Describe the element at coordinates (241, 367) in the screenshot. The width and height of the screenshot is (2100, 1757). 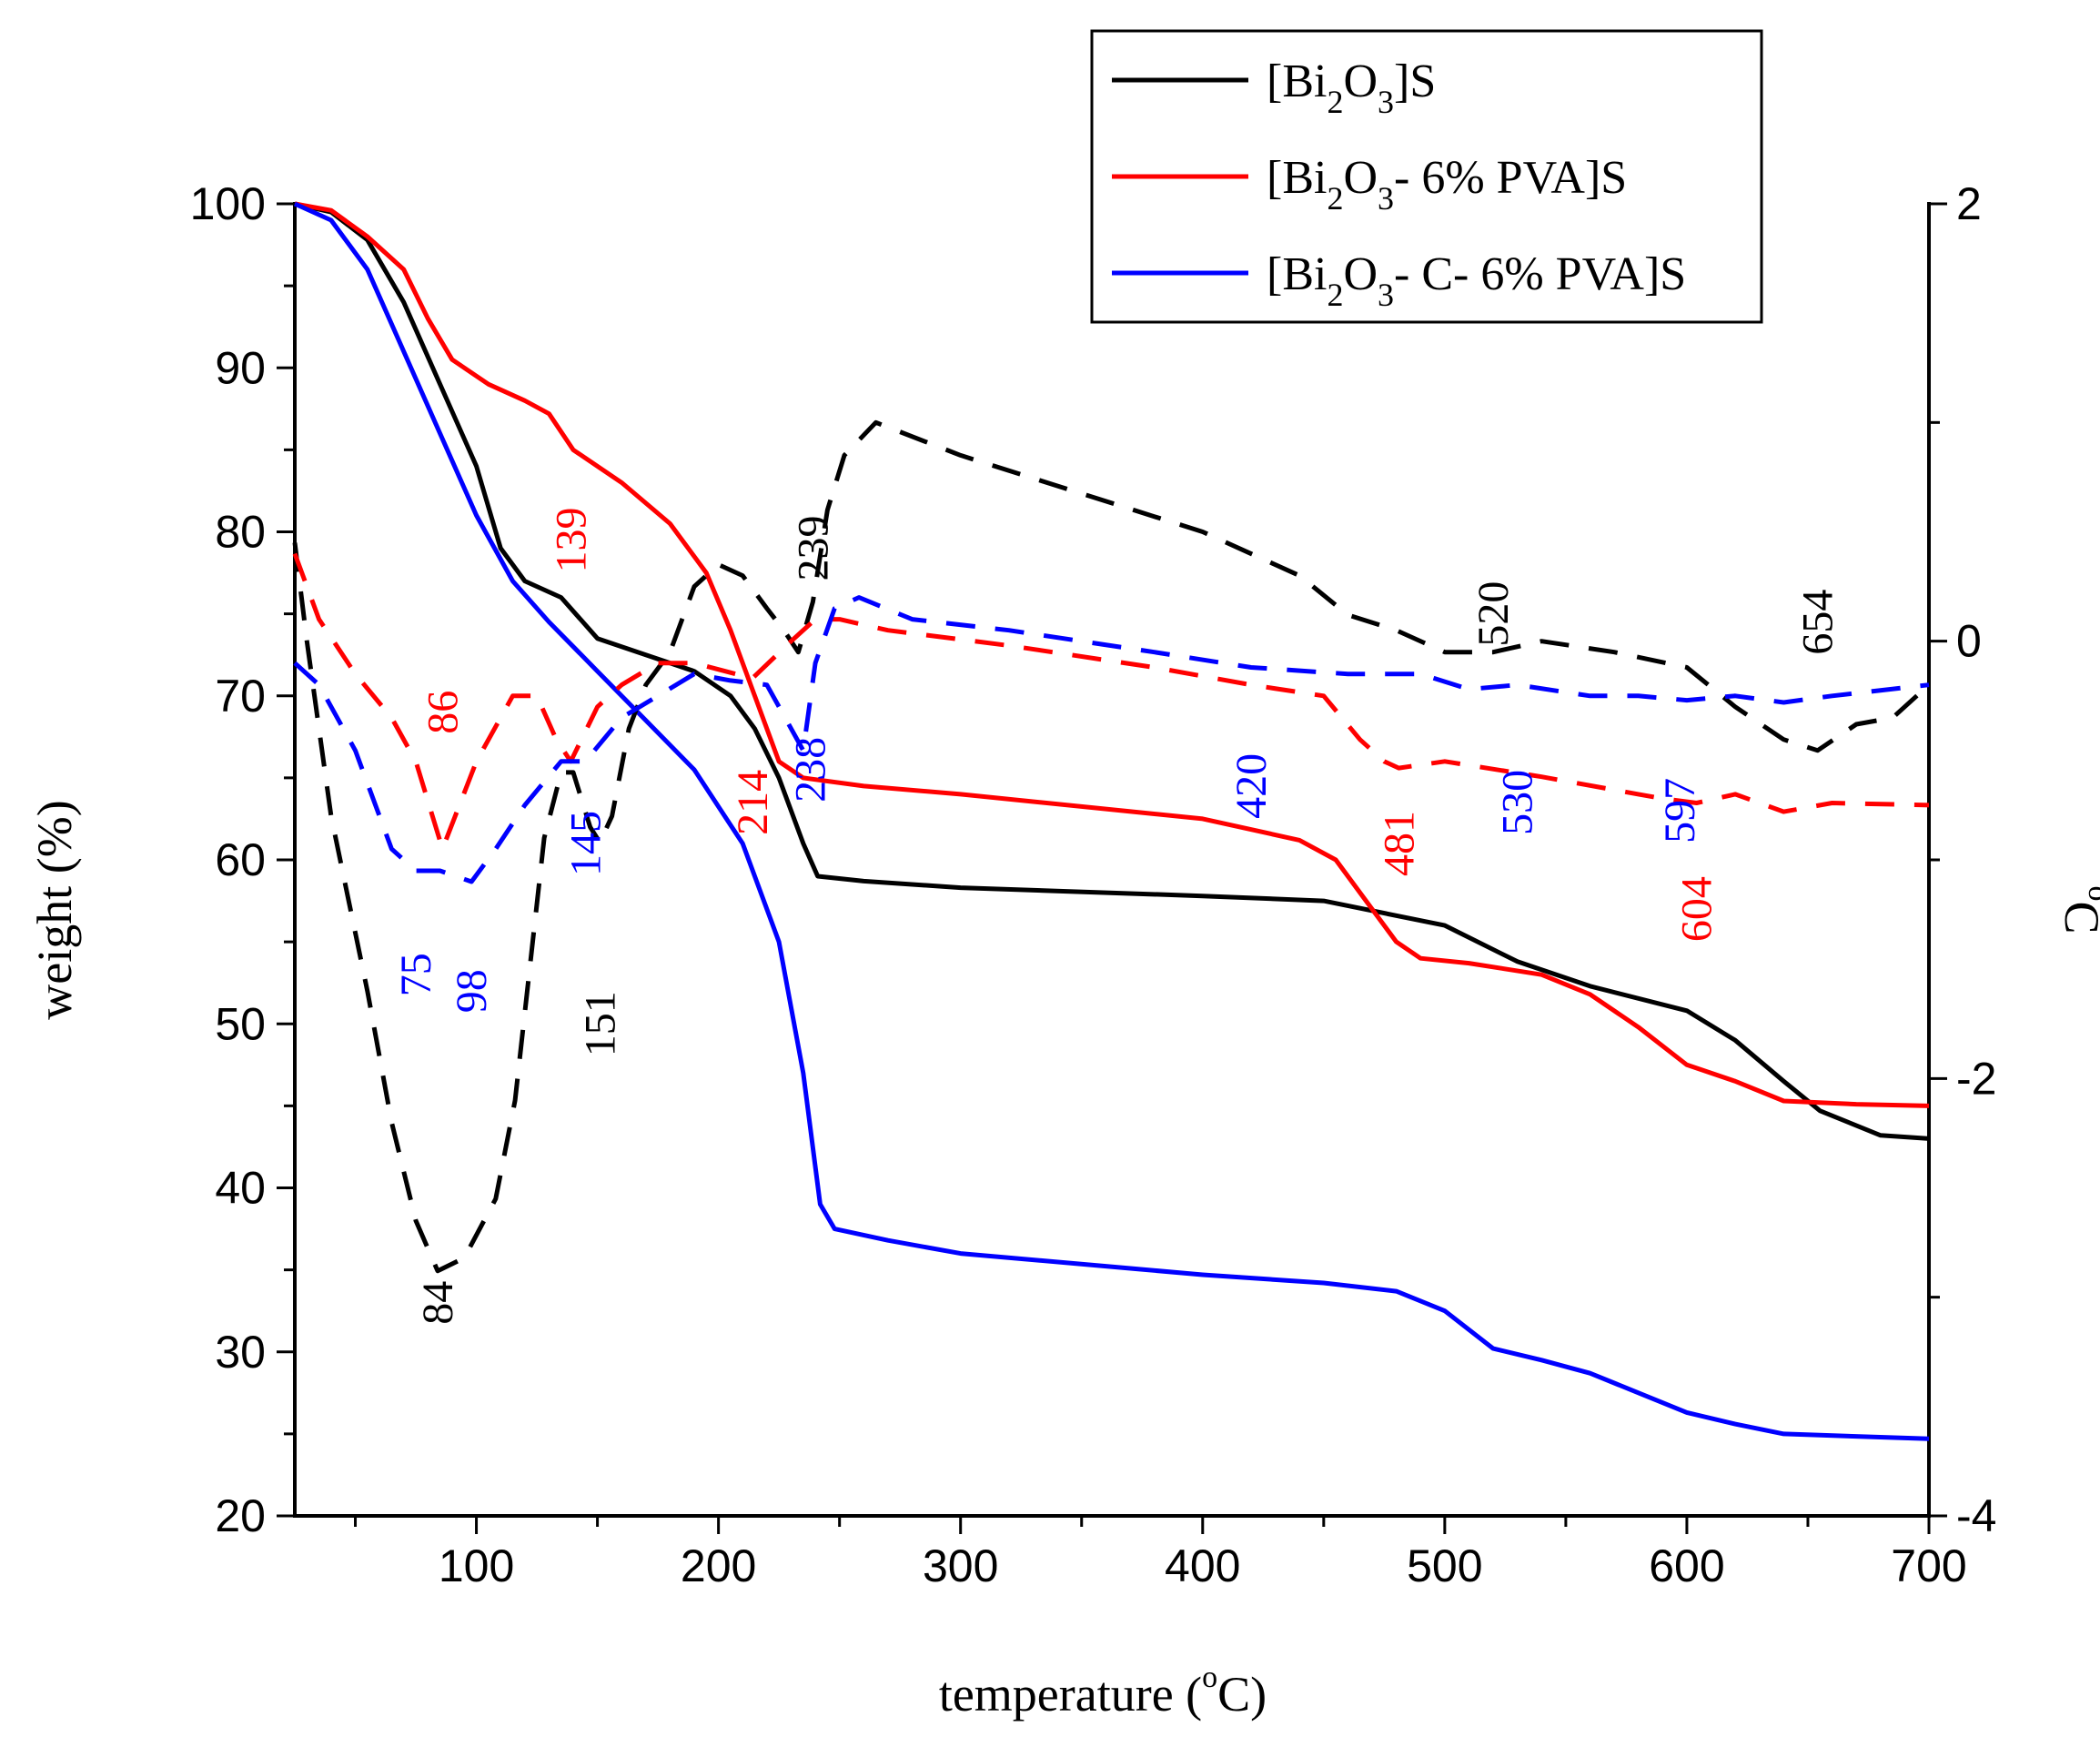
I see `y-tick-label: 90` at that location.